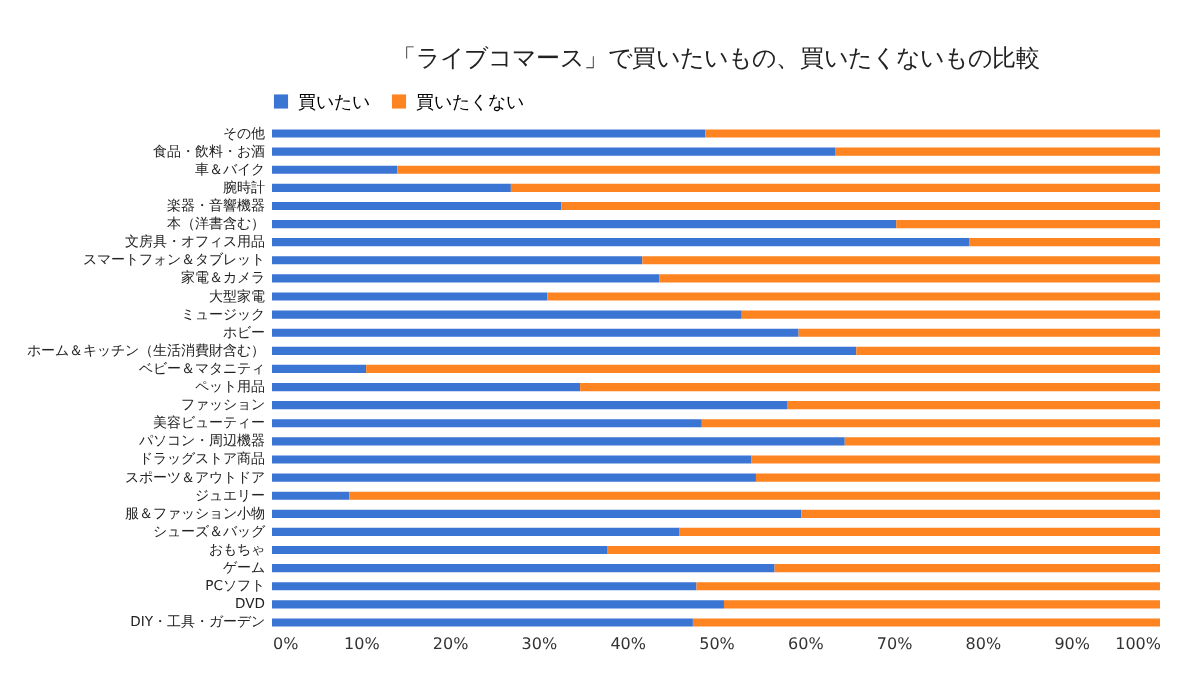  What do you see at coordinates (362, 644) in the screenshot?
I see `x-tick-label: 10%` at bounding box center [362, 644].